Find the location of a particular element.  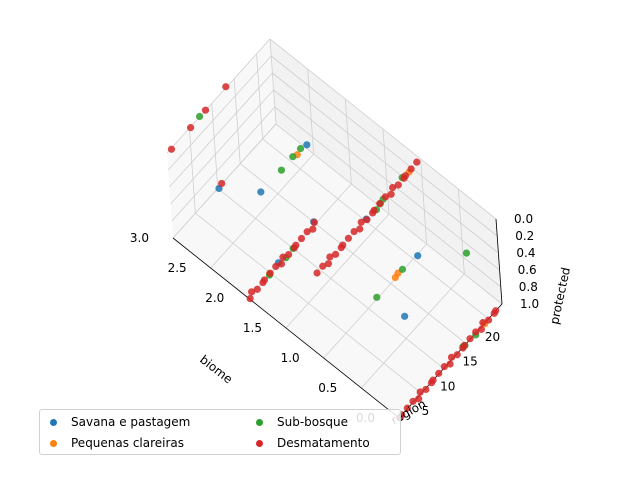

z-tick-label: 0.4 is located at coordinates (525, 253).